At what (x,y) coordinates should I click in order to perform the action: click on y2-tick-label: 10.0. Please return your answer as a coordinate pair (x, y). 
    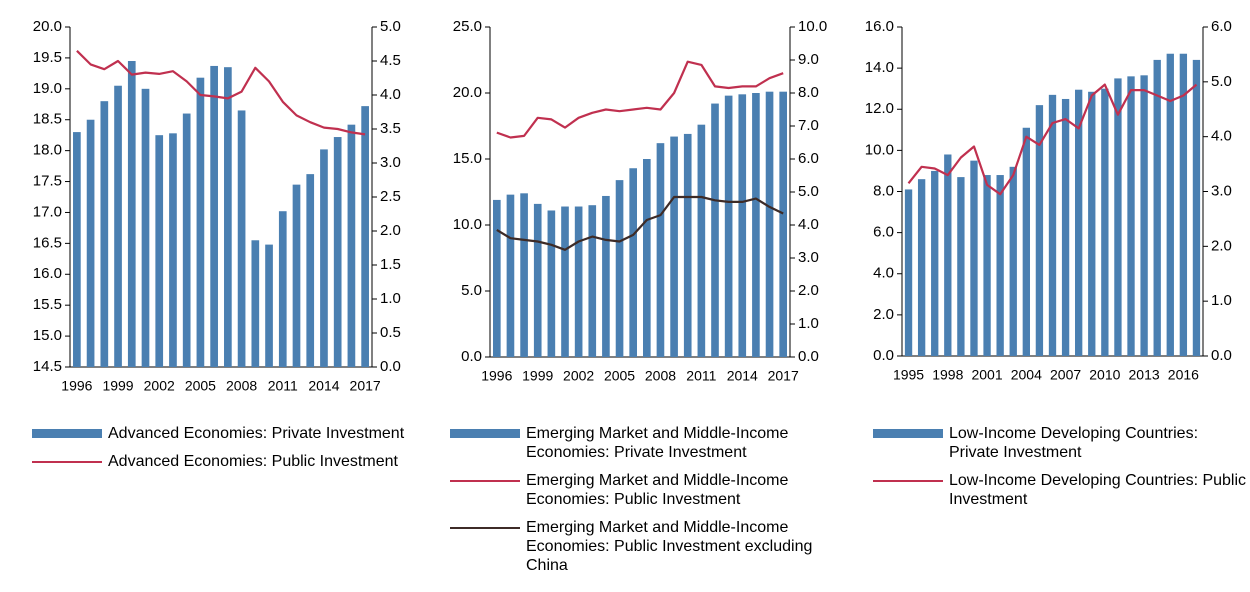
    Looking at the image, I should click on (812, 26).